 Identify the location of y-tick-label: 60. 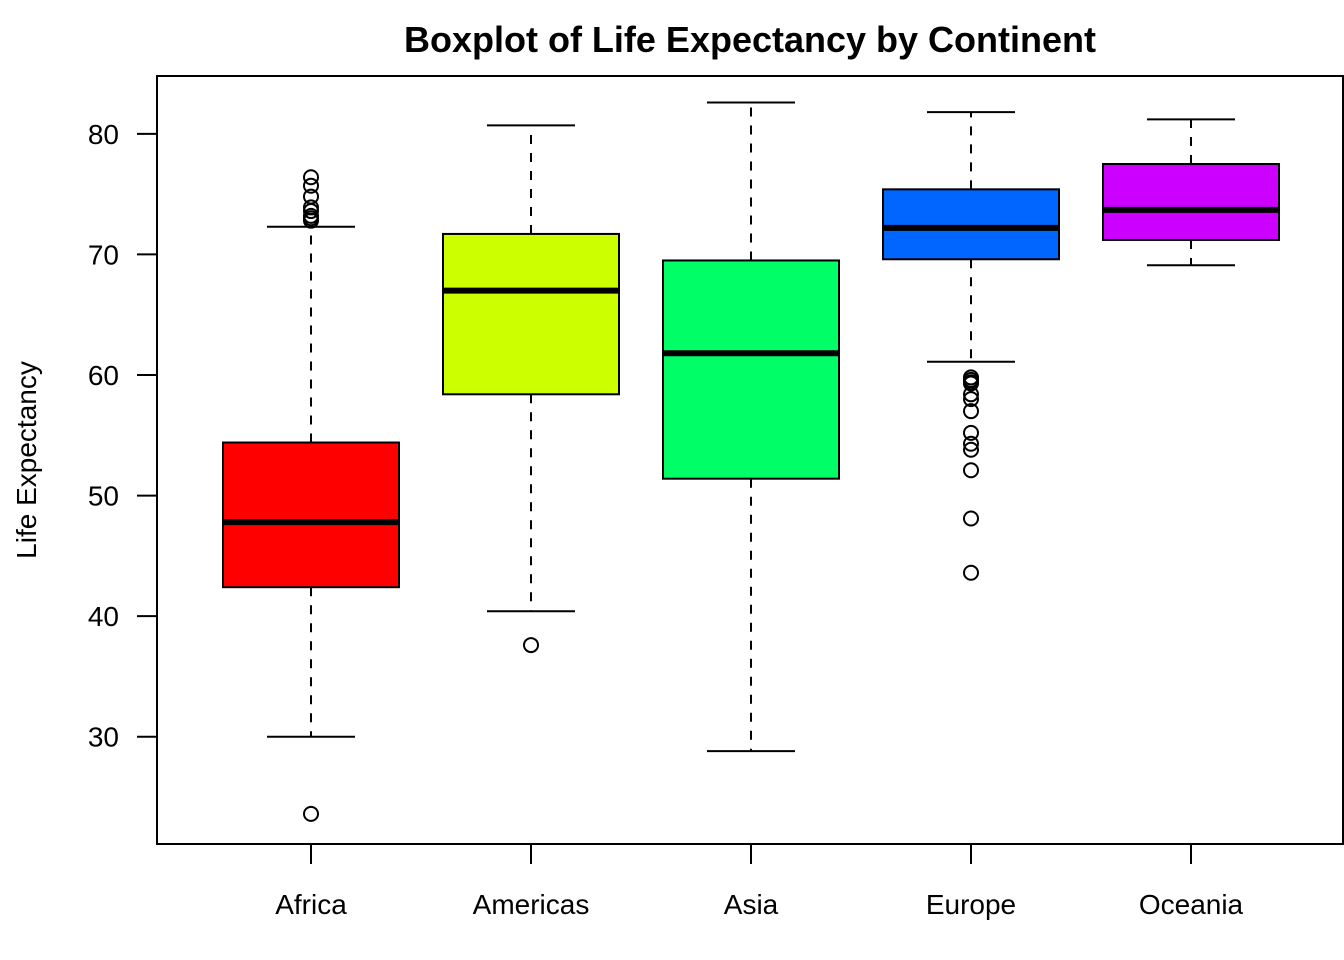
(103, 375).